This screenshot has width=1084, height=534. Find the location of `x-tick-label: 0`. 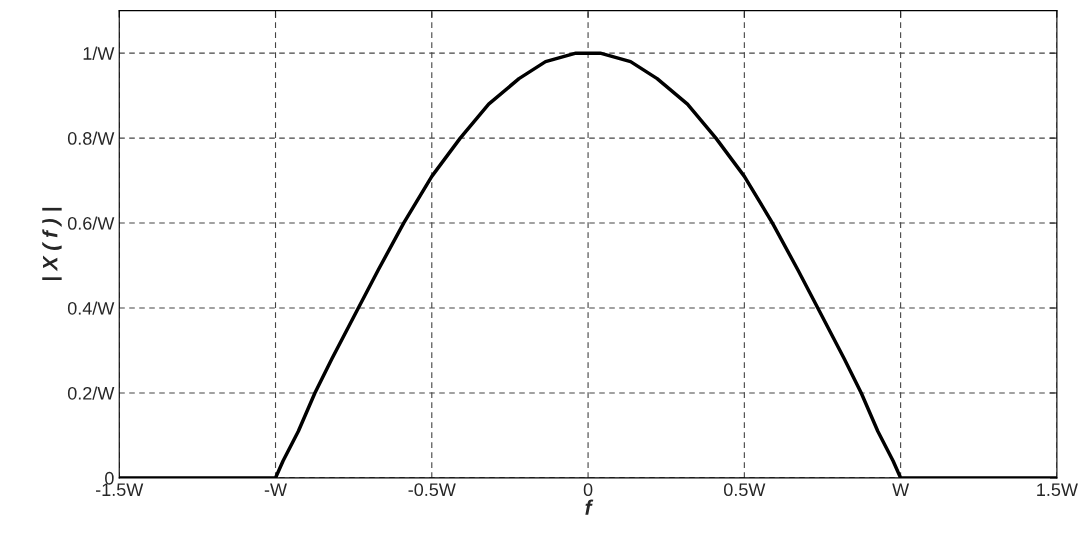

x-tick-label: 0 is located at coordinates (588, 490).